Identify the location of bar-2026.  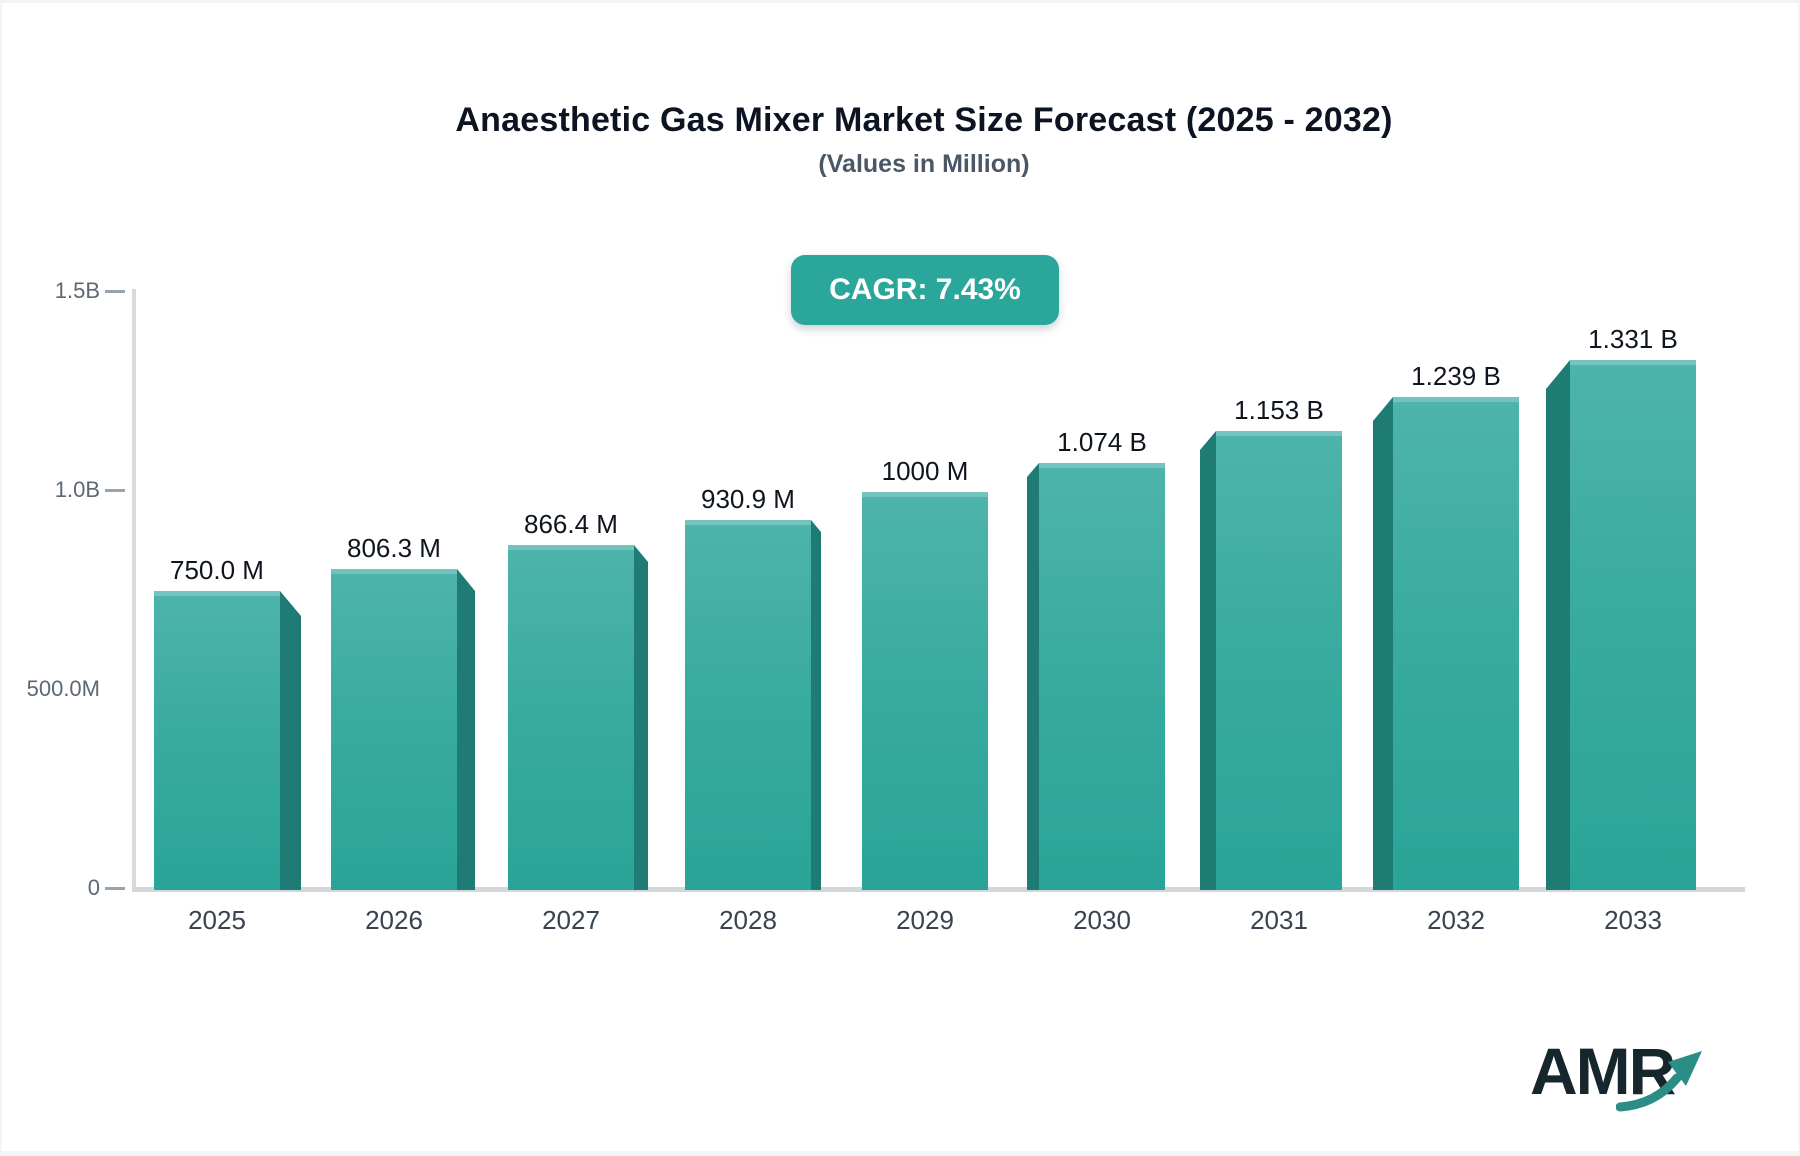
(403, 729).